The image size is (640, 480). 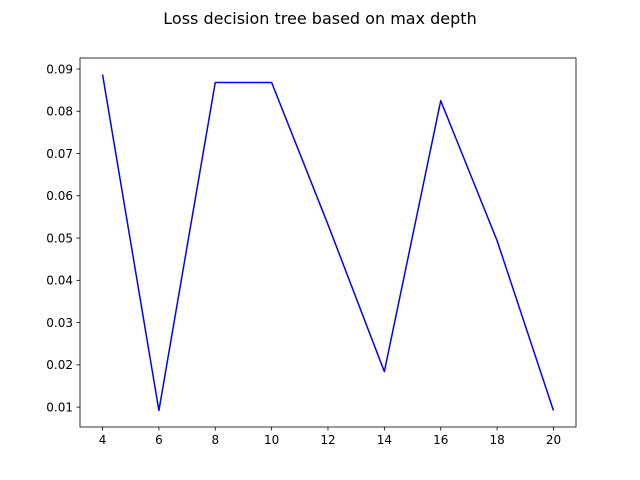 I want to click on y-tick-label: 0.09, so click(x=59, y=69).